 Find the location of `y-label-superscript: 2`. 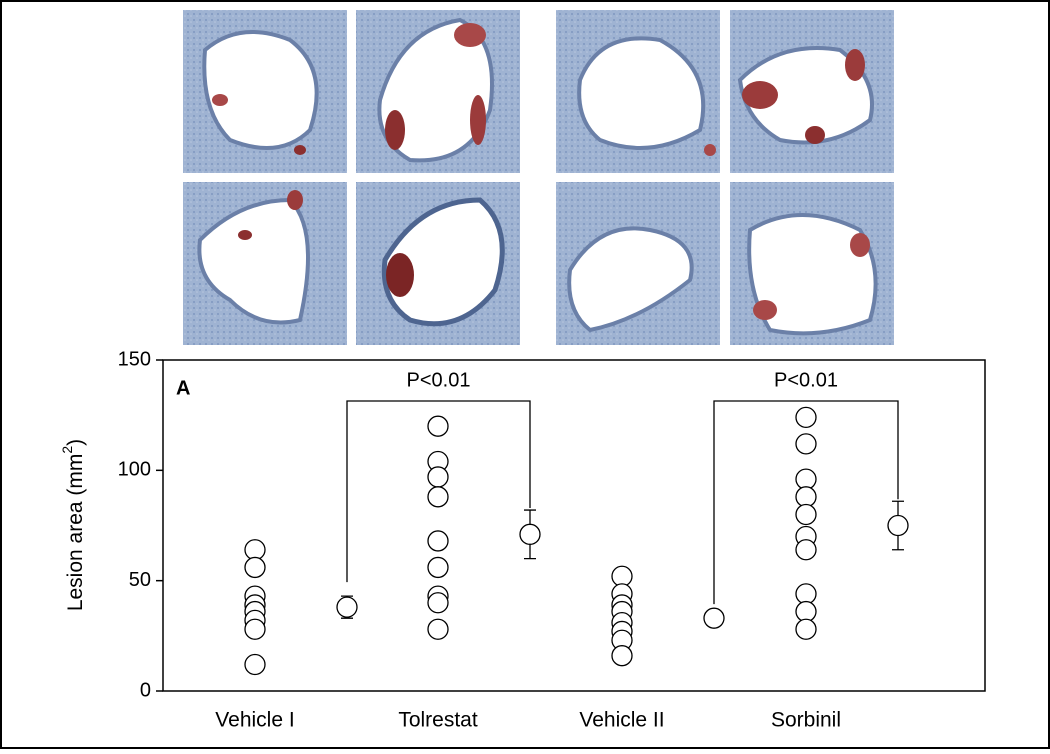

y-label-superscript: 2 is located at coordinates (67, 450).